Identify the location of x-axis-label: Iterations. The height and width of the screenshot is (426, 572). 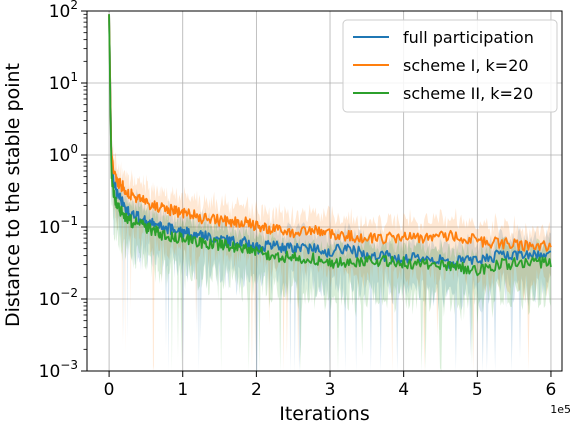
(324, 414).